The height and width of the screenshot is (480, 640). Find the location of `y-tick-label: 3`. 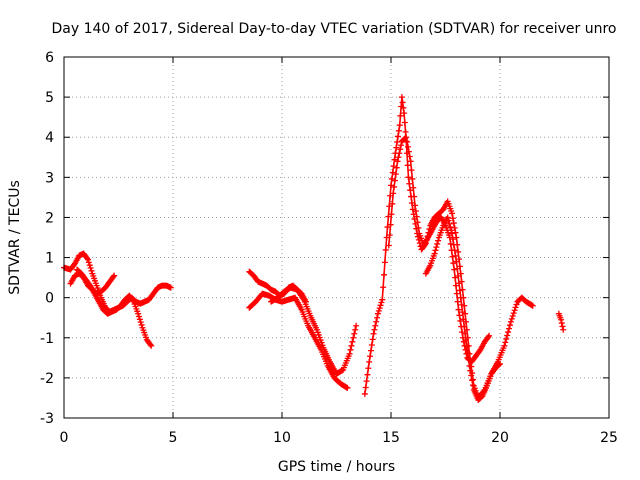

y-tick-label: 3 is located at coordinates (49, 178).